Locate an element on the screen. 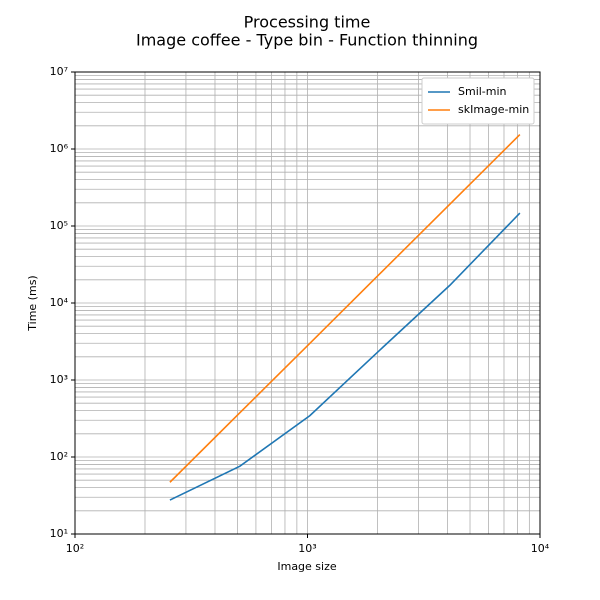 The height and width of the screenshot is (600, 600). y-axis-label: Time (ms) is located at coordinates (32, 303).